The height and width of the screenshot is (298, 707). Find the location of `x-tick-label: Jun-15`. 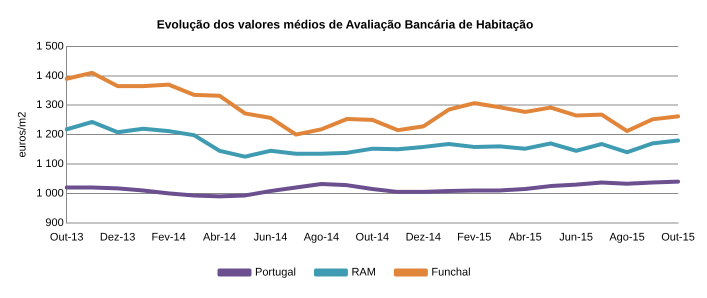

x-tick-label: Jun-15 is located at coordinates (576, 237).